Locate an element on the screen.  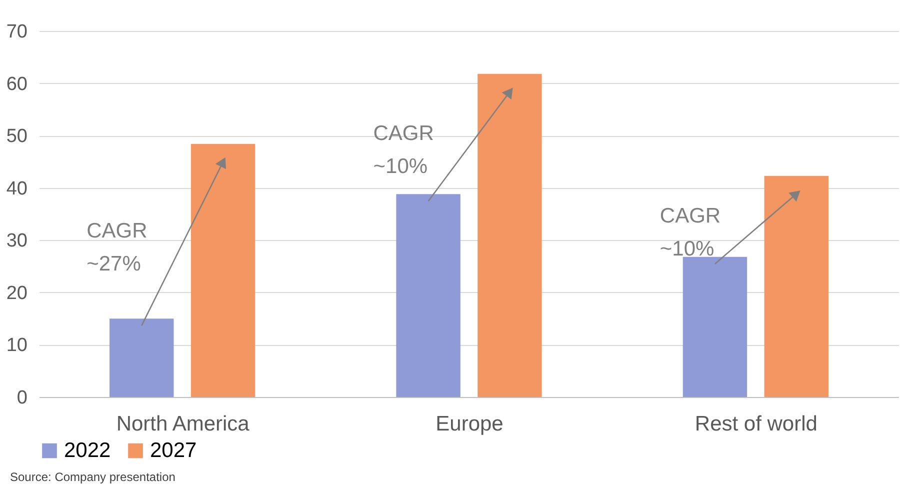
y-tick-label: 70 is located at coordinates (17, 32).